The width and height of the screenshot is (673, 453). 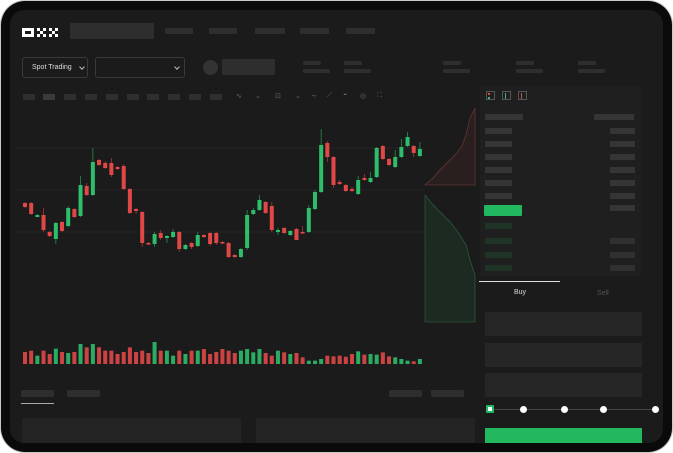 What do you see at coordinates (490, 409) in the screenshot?
I see `amount-slider-handle` at bounding box center [490, 409].